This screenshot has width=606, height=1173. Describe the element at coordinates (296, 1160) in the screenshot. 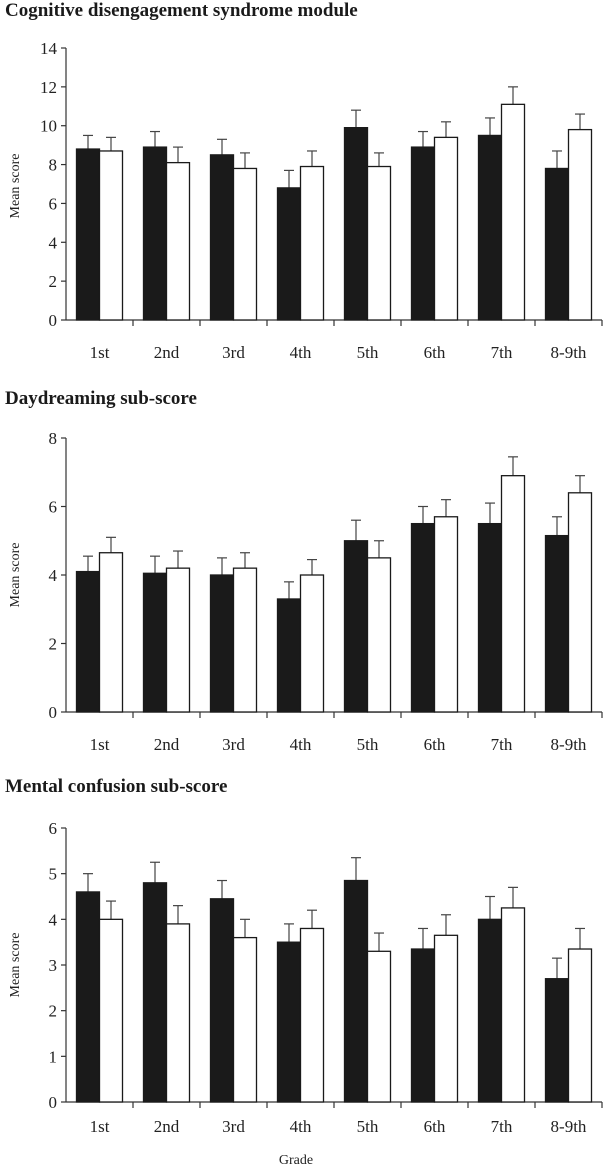

I see `x-axis-label: Grade` at that location.